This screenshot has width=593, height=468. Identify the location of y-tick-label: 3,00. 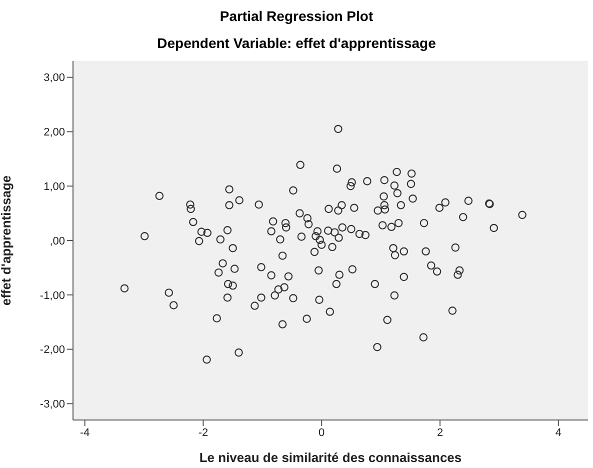
(54, 78).